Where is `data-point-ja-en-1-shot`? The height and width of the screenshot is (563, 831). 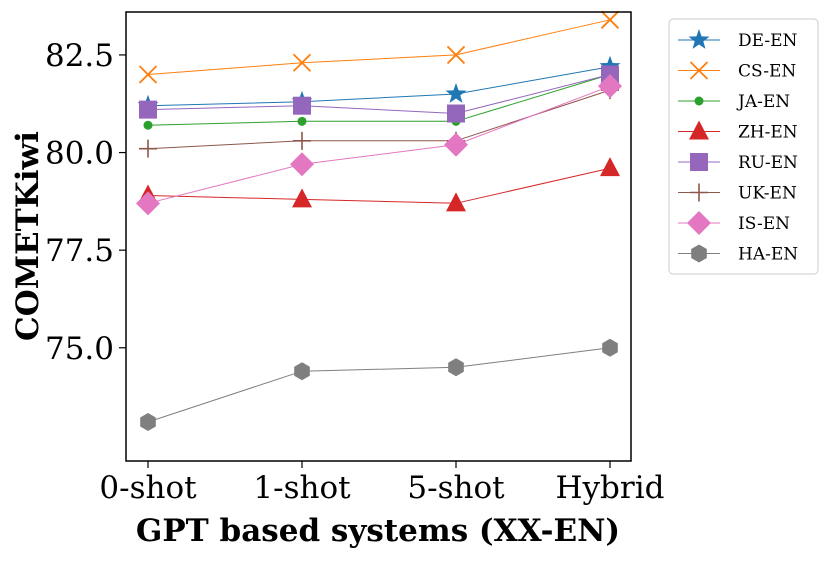 data-point-ja-en-1-shot is located at coordinates (302, 121).